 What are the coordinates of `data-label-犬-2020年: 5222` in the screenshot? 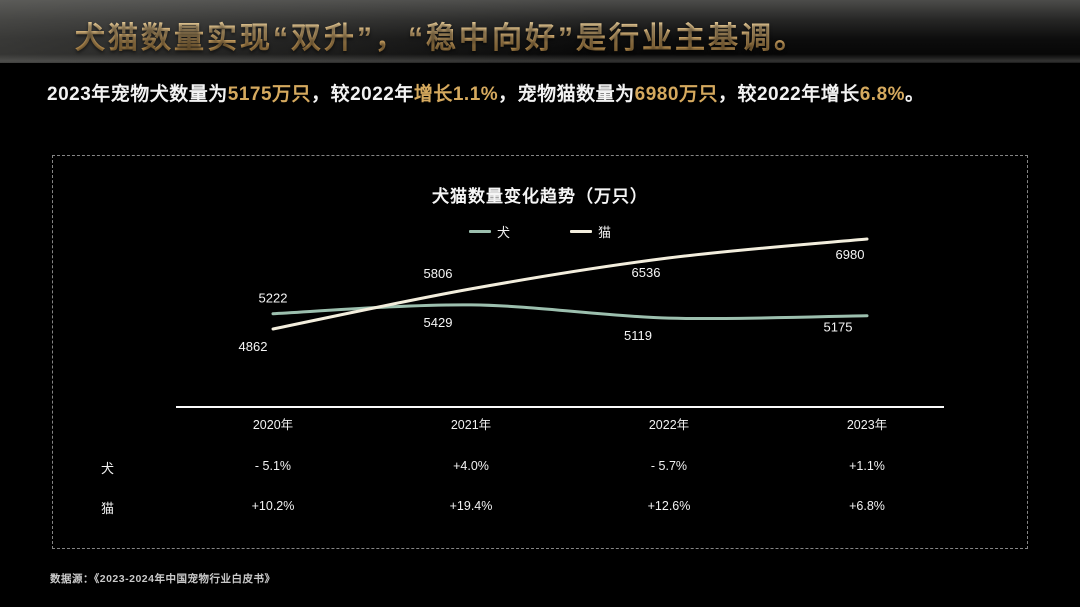 It's located at (273, 298).